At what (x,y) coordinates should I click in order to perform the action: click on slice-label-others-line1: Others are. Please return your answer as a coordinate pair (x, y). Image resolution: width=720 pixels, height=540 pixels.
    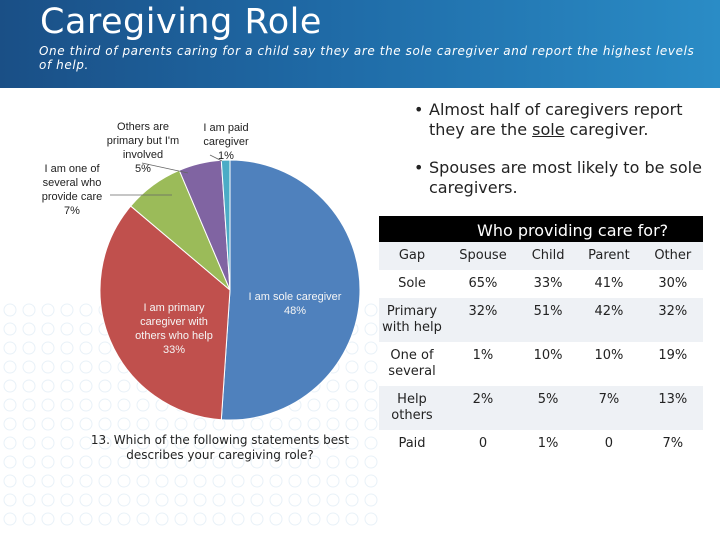
    Looking at the image, I should click on (143, 127).